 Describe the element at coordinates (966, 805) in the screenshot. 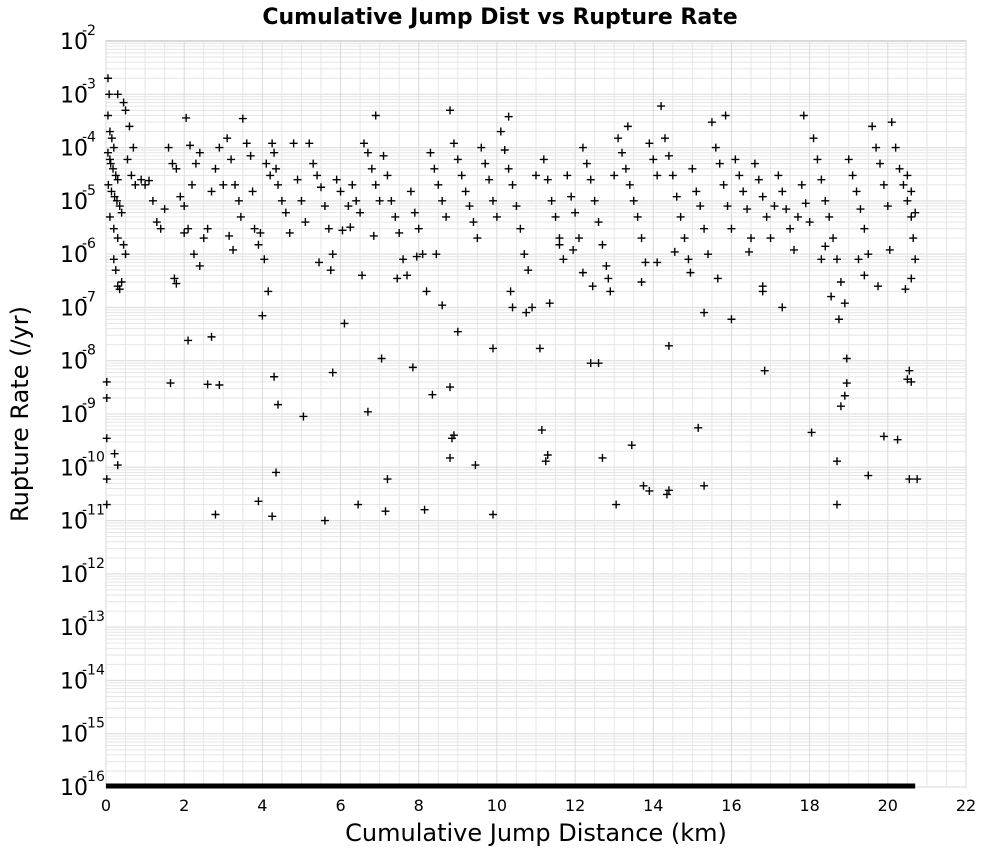

I see `x-tick-label: 22` at that location.